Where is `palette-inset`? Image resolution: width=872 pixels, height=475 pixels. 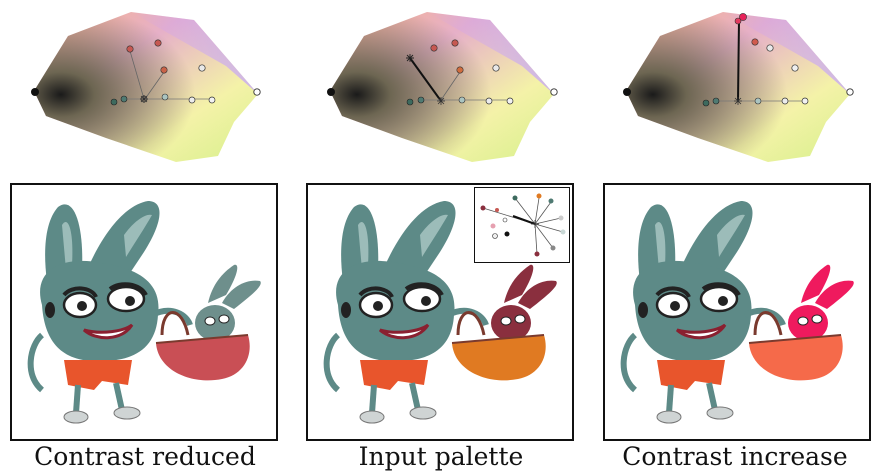
palette-inset is located at coordinates (522, 225).